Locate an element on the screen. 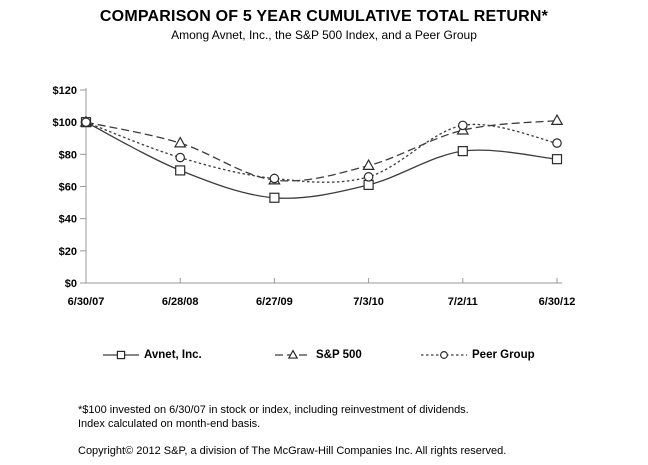  legend-item-s-p-500: S&P 500 is located at coordinates (318, 355).